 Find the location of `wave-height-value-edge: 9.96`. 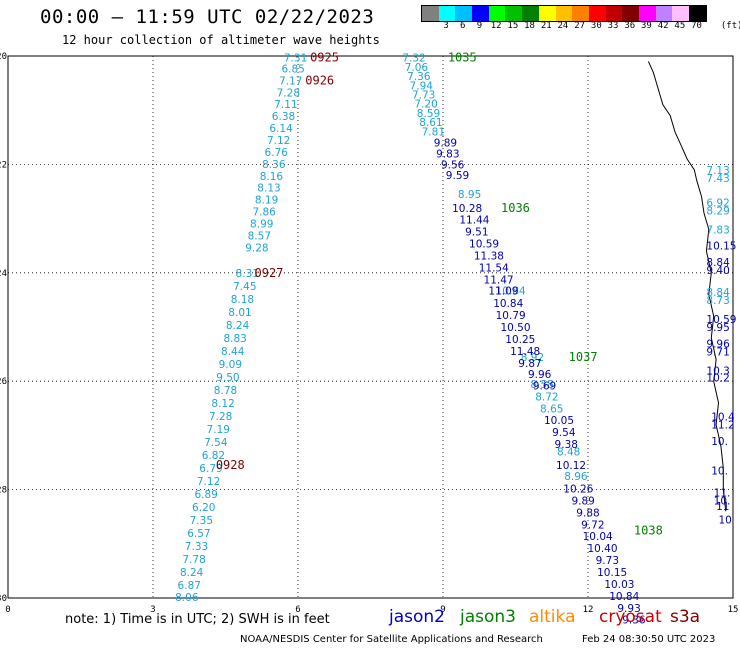

wave-height-value-edge: 9.96 is located at coordinates (718, 344).